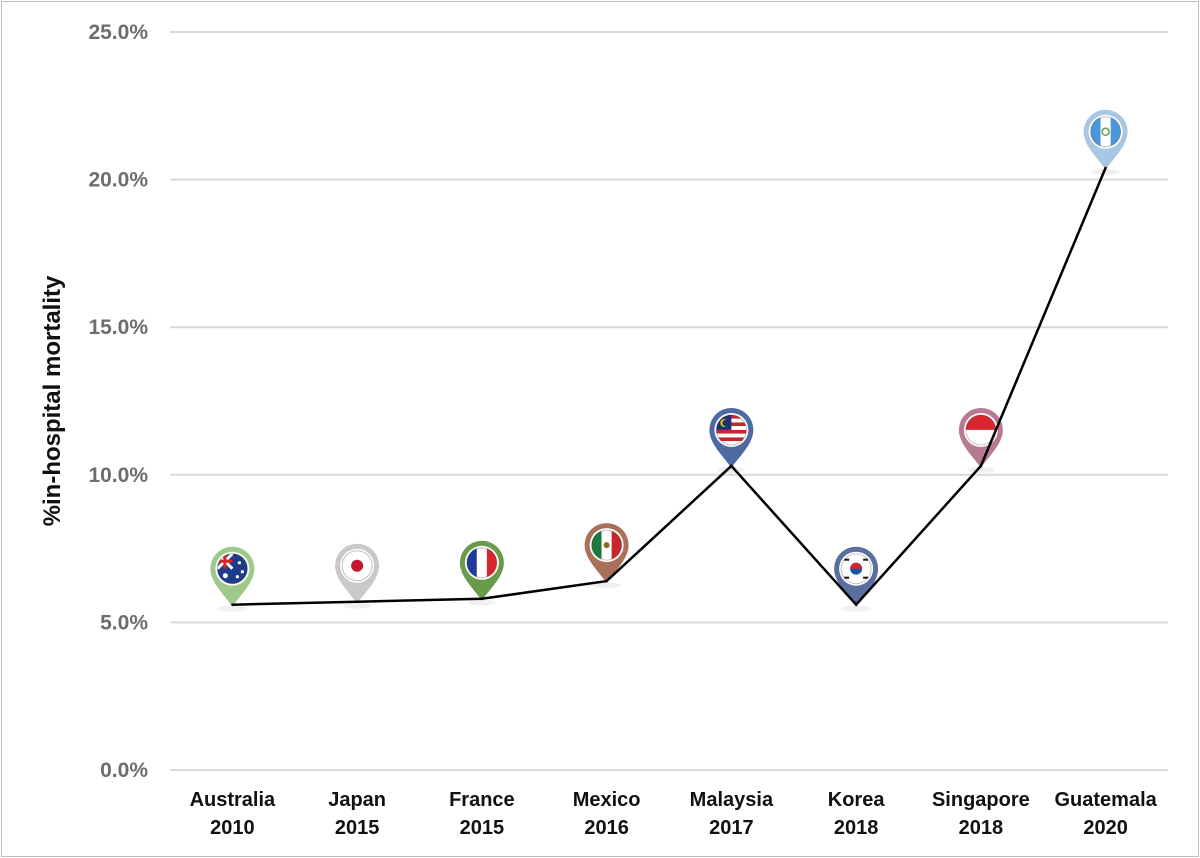 This screenshot has width=1200, height=858. I want to click on guatemala-flag-pin-icon, so click(1105, 142).